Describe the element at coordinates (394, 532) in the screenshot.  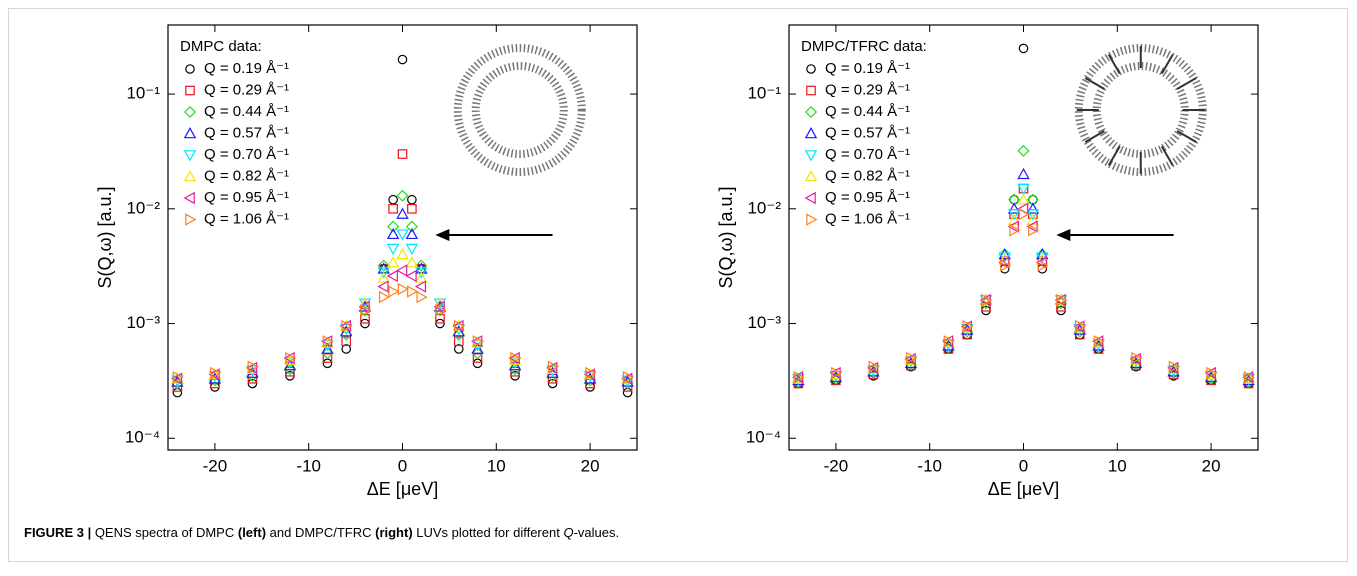
I see `caption-part: (right)` at that location.